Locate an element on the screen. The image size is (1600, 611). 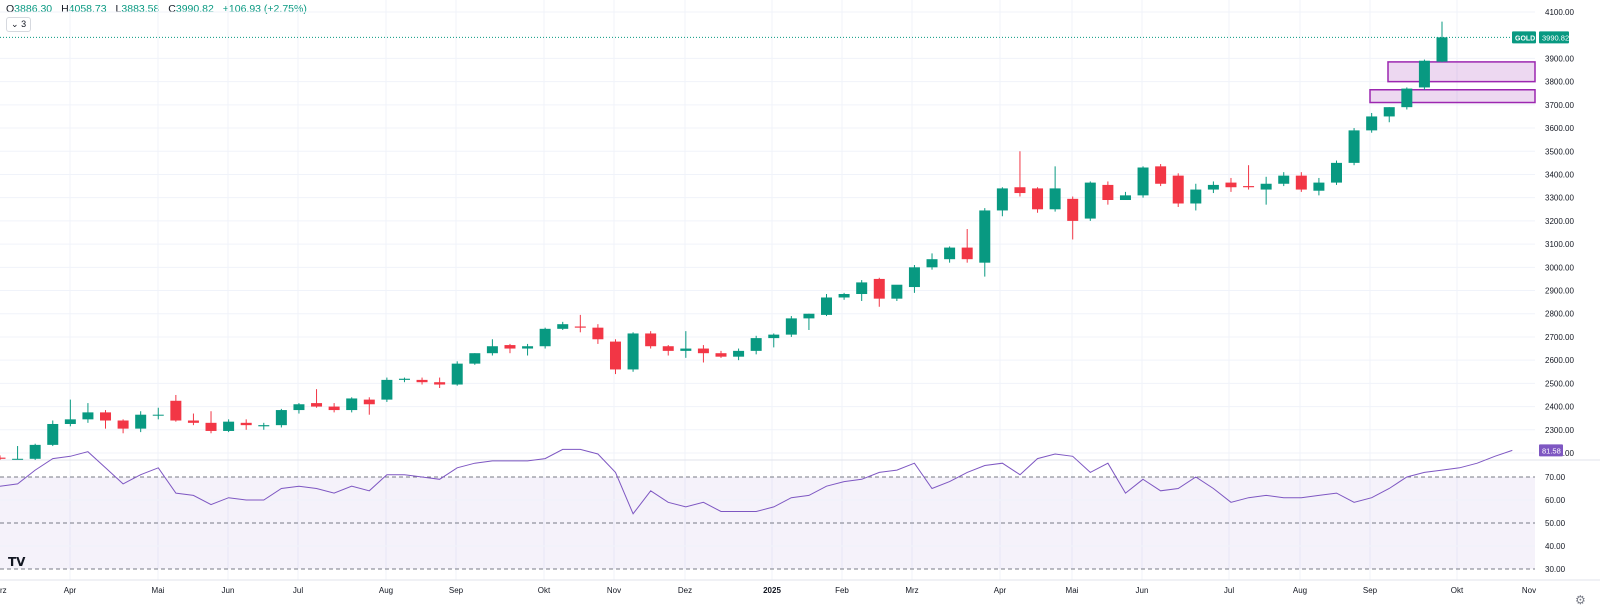
price-tick-label: 2700.00 is located at coordinates (1559, 337).